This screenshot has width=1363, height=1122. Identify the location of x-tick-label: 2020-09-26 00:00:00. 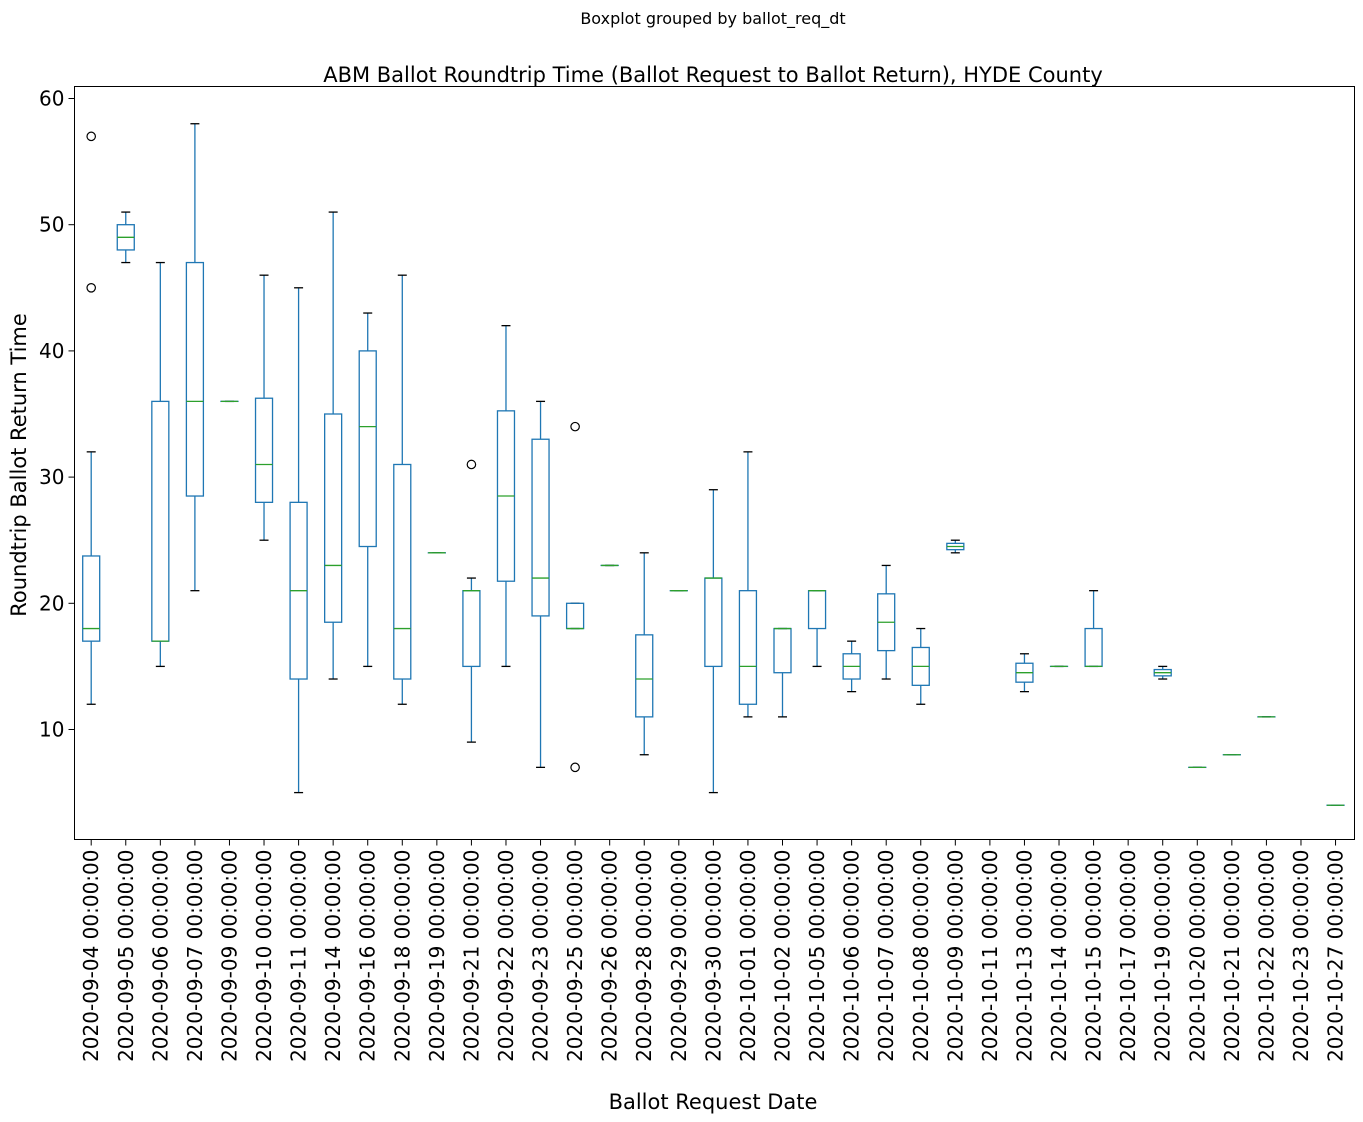
(610, 956).